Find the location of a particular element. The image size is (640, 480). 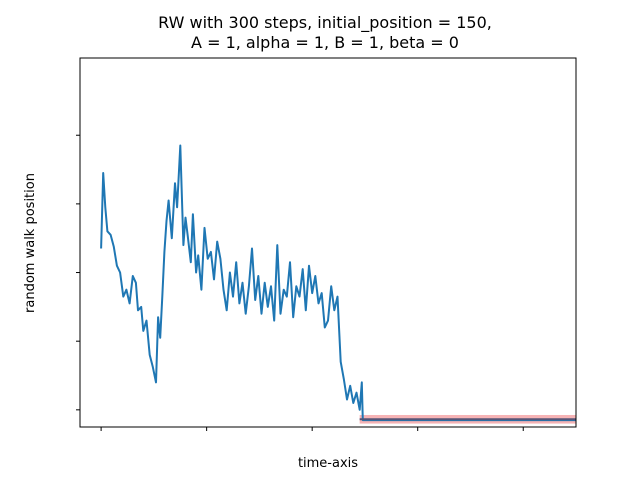

x-axis-label: time-axis is located at coordinates (328, 463).